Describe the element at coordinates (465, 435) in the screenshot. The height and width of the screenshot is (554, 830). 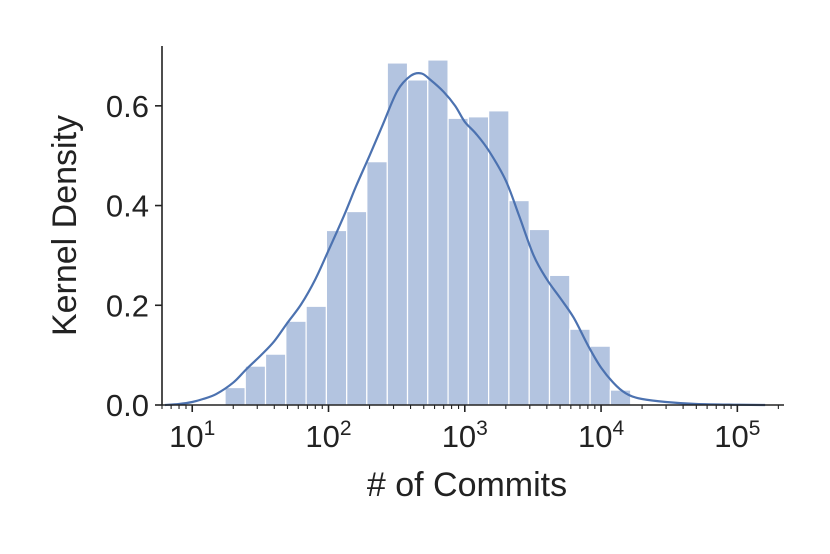
I see `x-tick-label: 10³` at that location.